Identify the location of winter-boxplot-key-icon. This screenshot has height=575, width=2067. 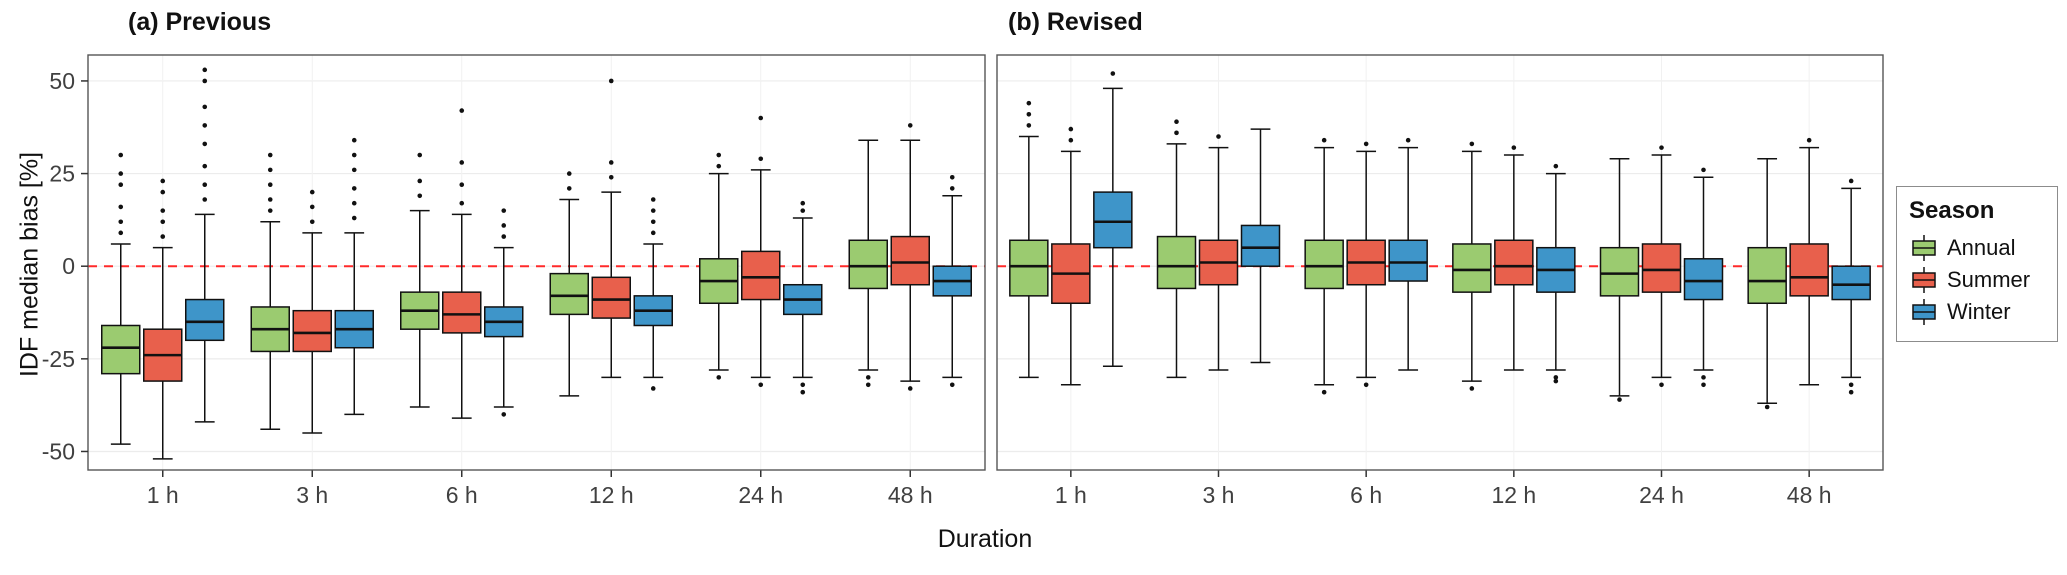
(1924, 312).